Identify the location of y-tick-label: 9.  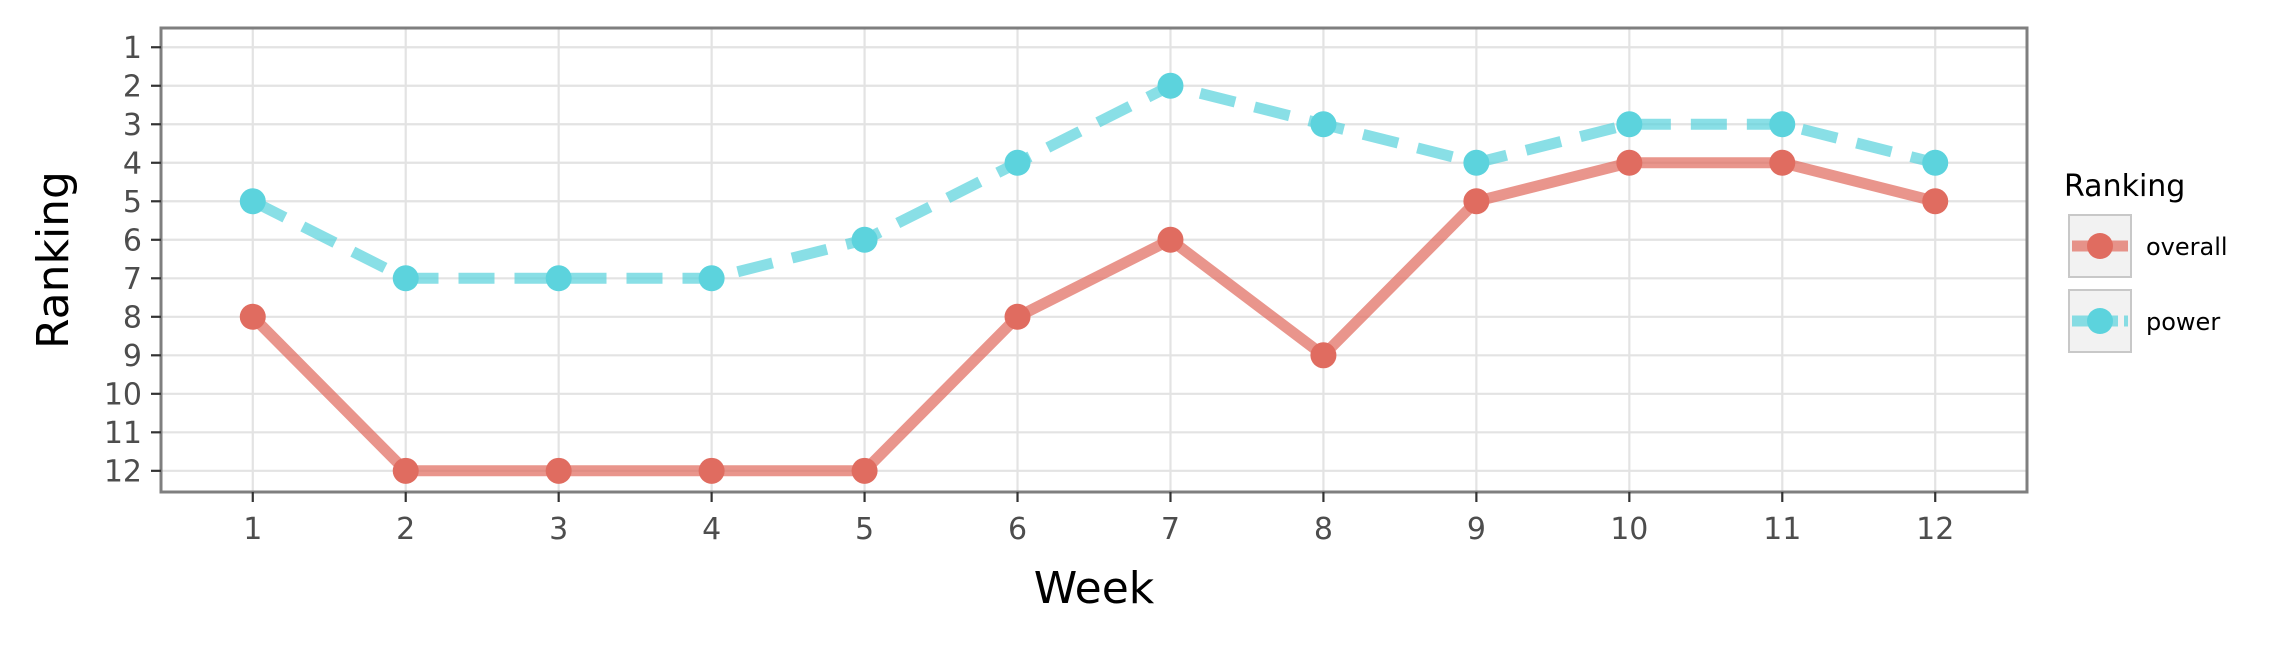
(132, 356).